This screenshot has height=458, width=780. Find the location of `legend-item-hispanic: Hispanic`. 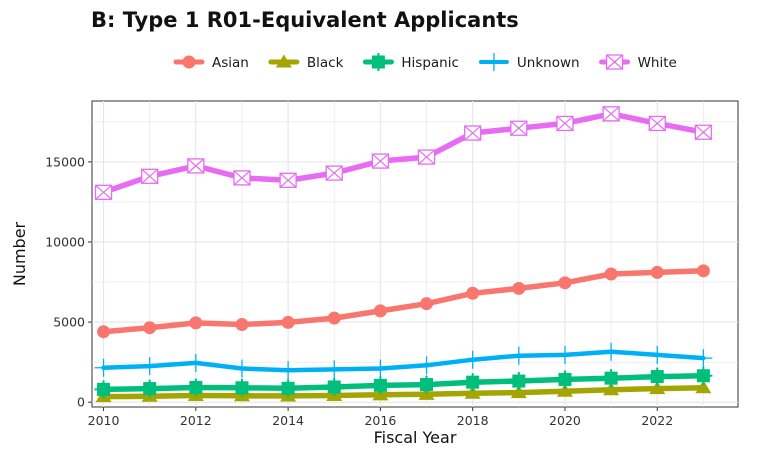

legend-item-hispanic: Hispanic is located at coordinates (410, 62).